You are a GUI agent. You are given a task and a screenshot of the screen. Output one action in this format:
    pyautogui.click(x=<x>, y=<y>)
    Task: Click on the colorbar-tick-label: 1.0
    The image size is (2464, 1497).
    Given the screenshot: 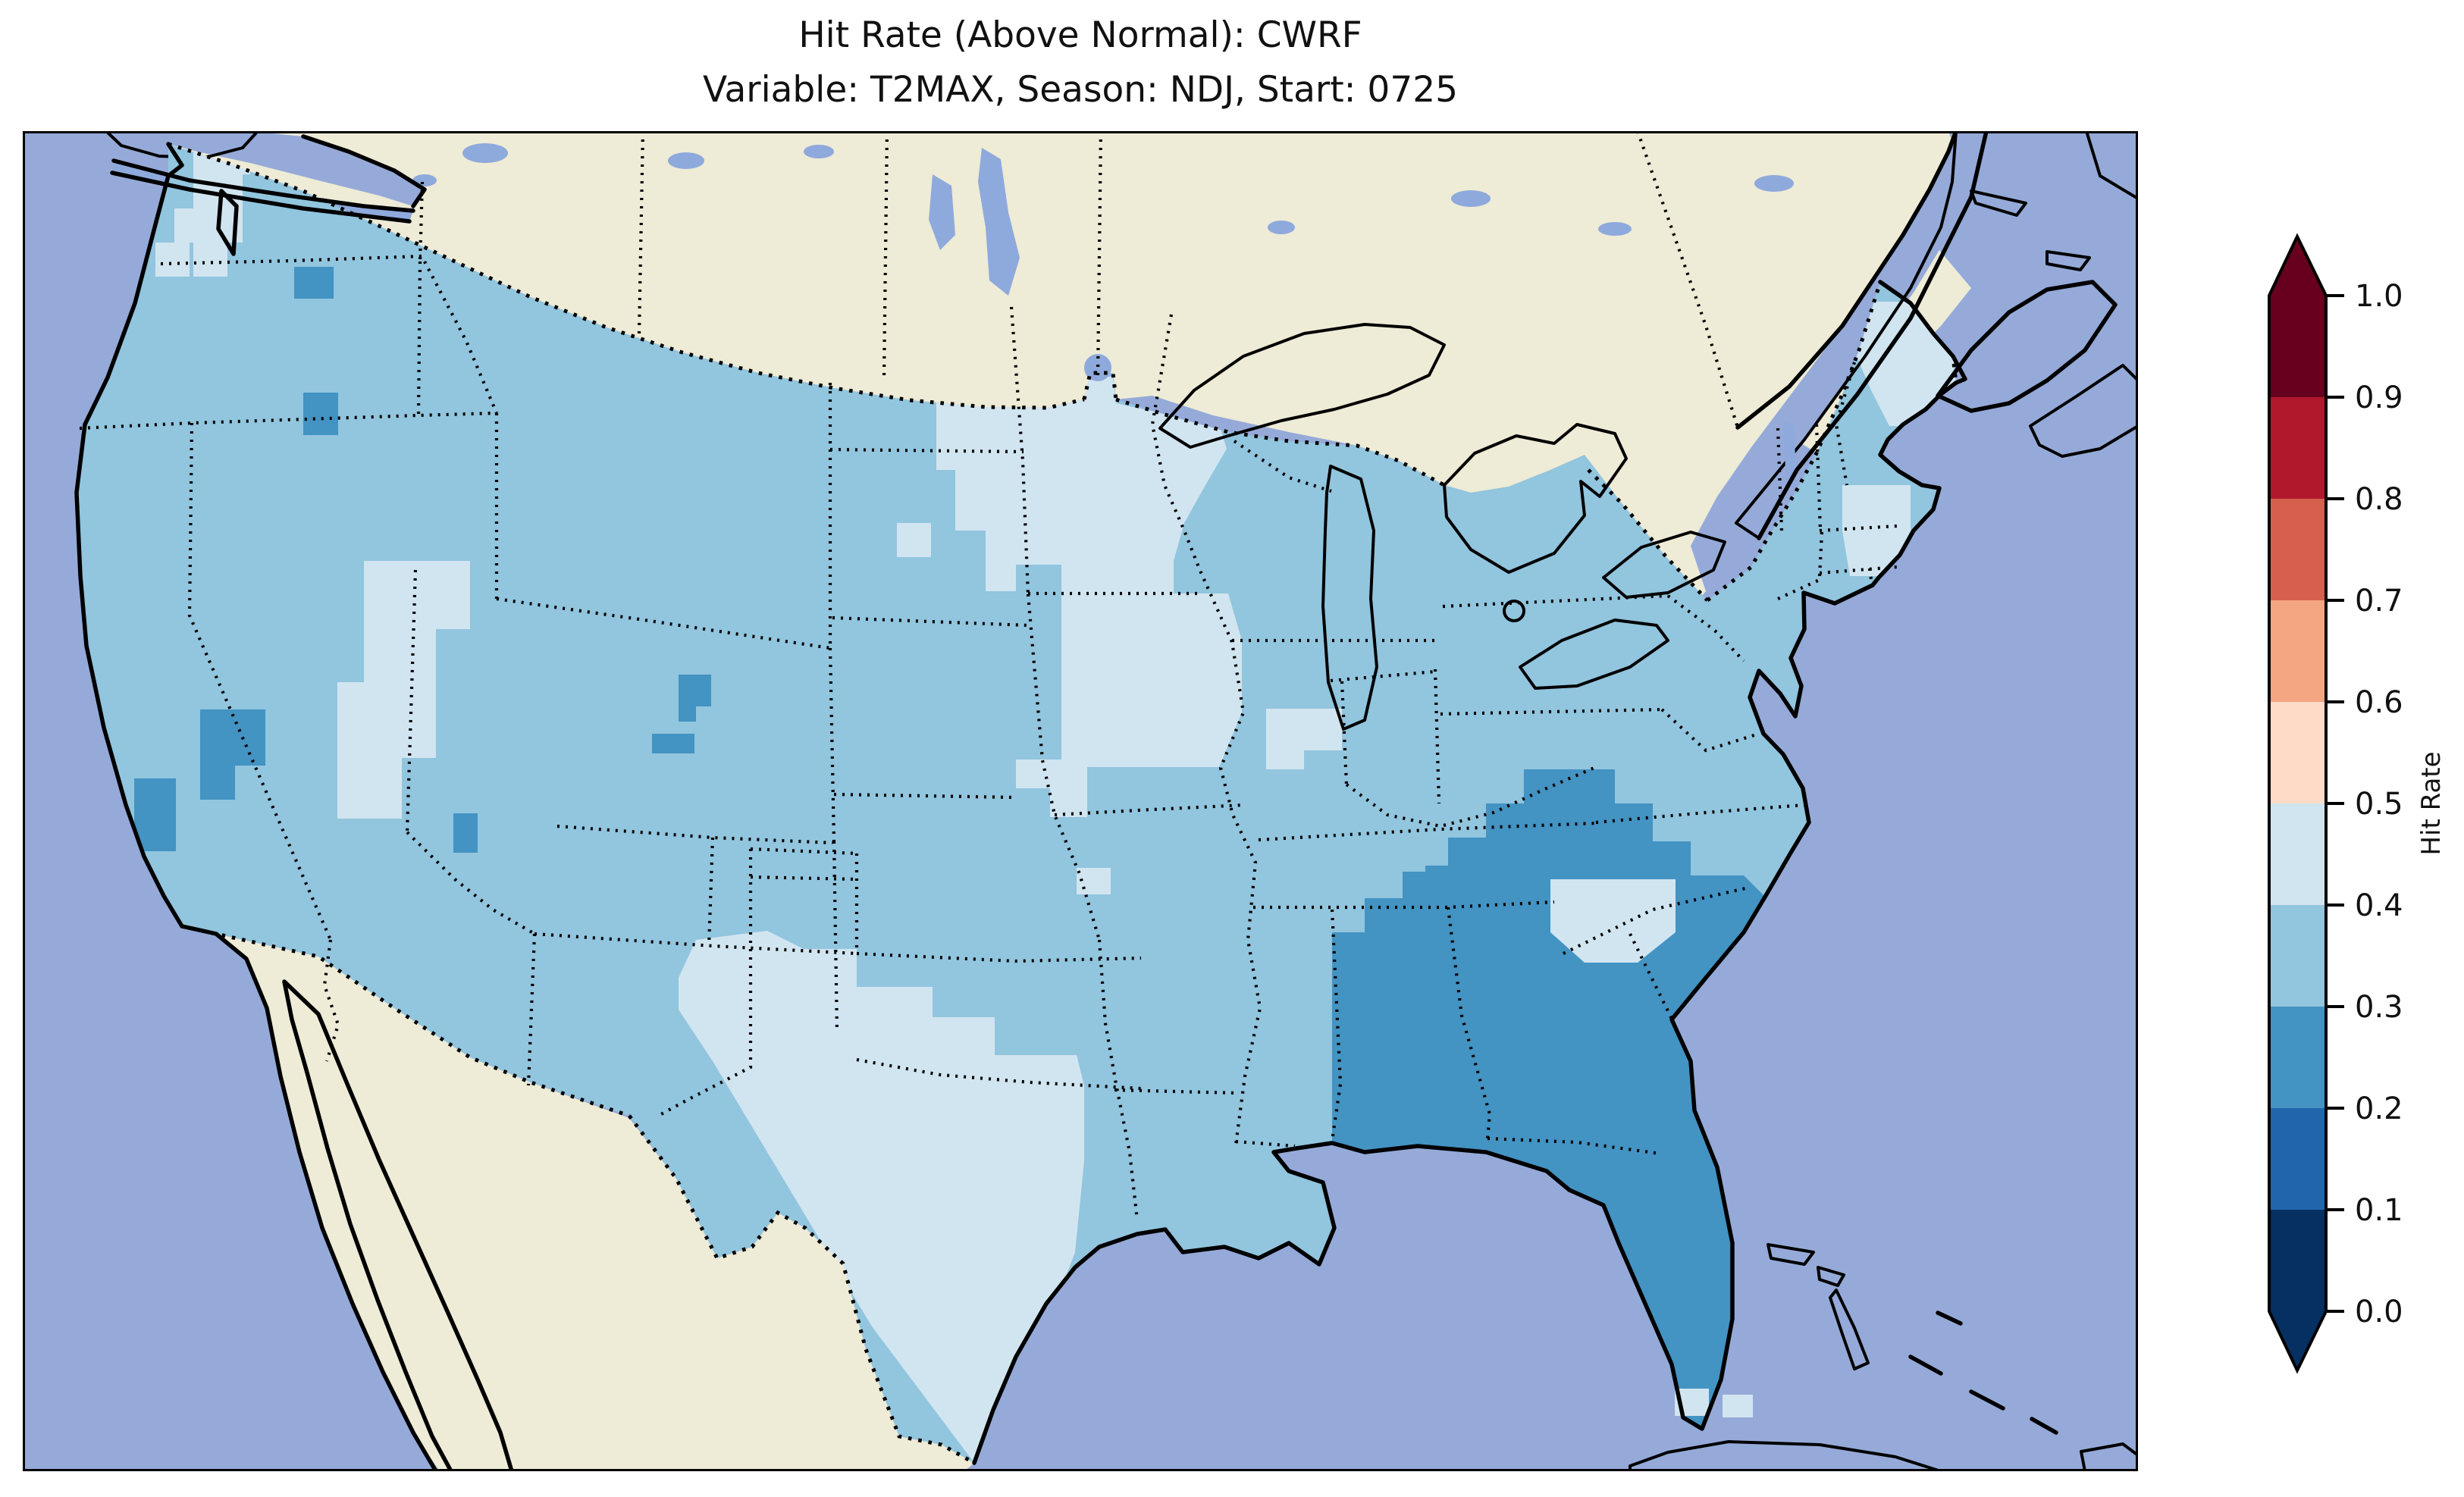 What is the action you would take?
    pyautogui.click(x=2379, y=296)
    